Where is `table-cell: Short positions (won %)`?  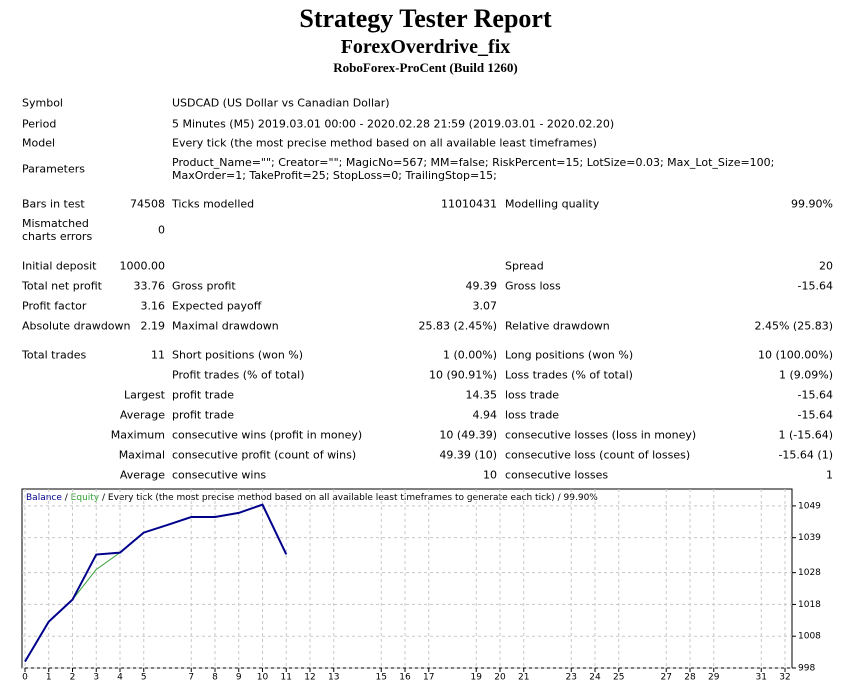
table-cell: Short positions (won %) is located at coordinates (238, 355).